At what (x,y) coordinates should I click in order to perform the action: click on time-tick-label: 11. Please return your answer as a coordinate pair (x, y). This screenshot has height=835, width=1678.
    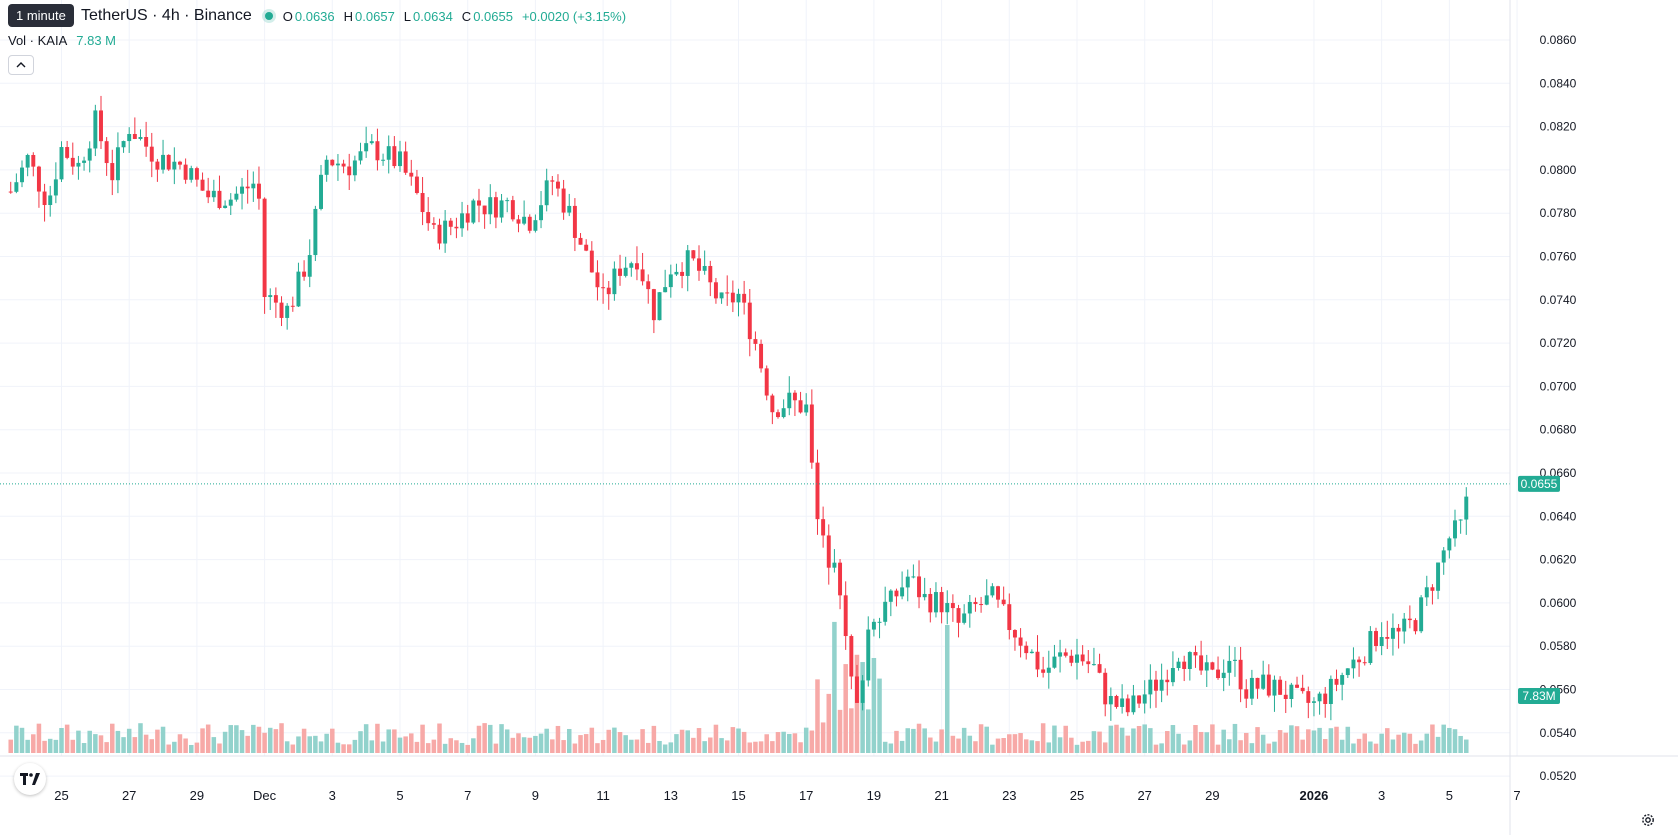
    Looking at the image, I should click on (603, 795).